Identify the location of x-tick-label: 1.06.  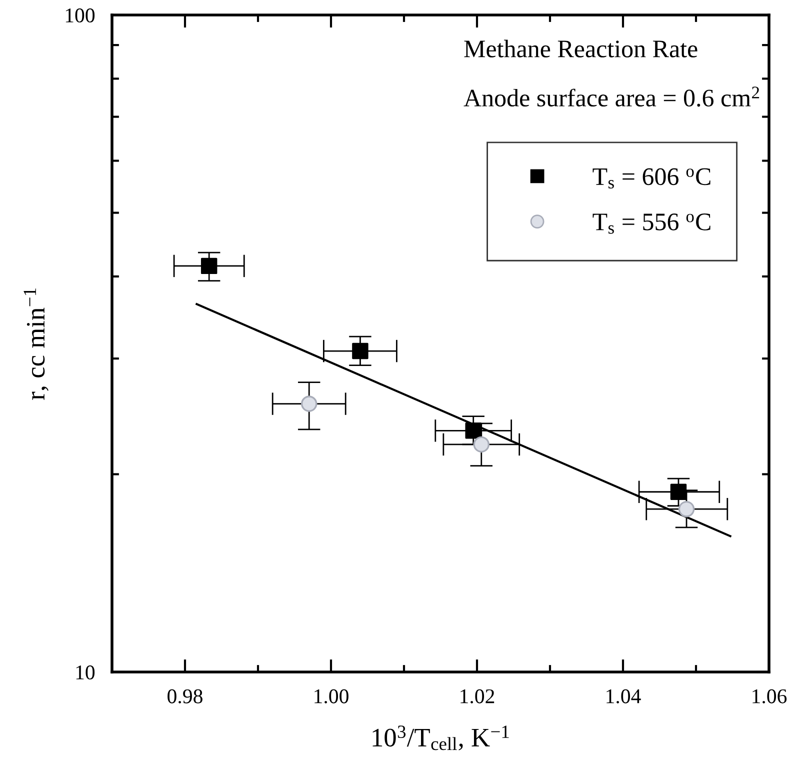
(769, 696).